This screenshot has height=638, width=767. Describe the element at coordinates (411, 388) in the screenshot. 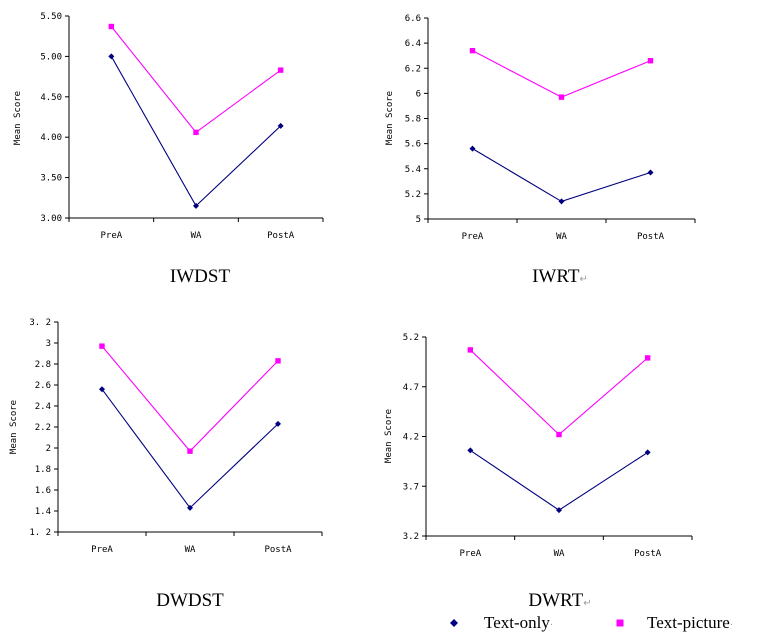

I see `y-tick-label: 4.7` at that location.